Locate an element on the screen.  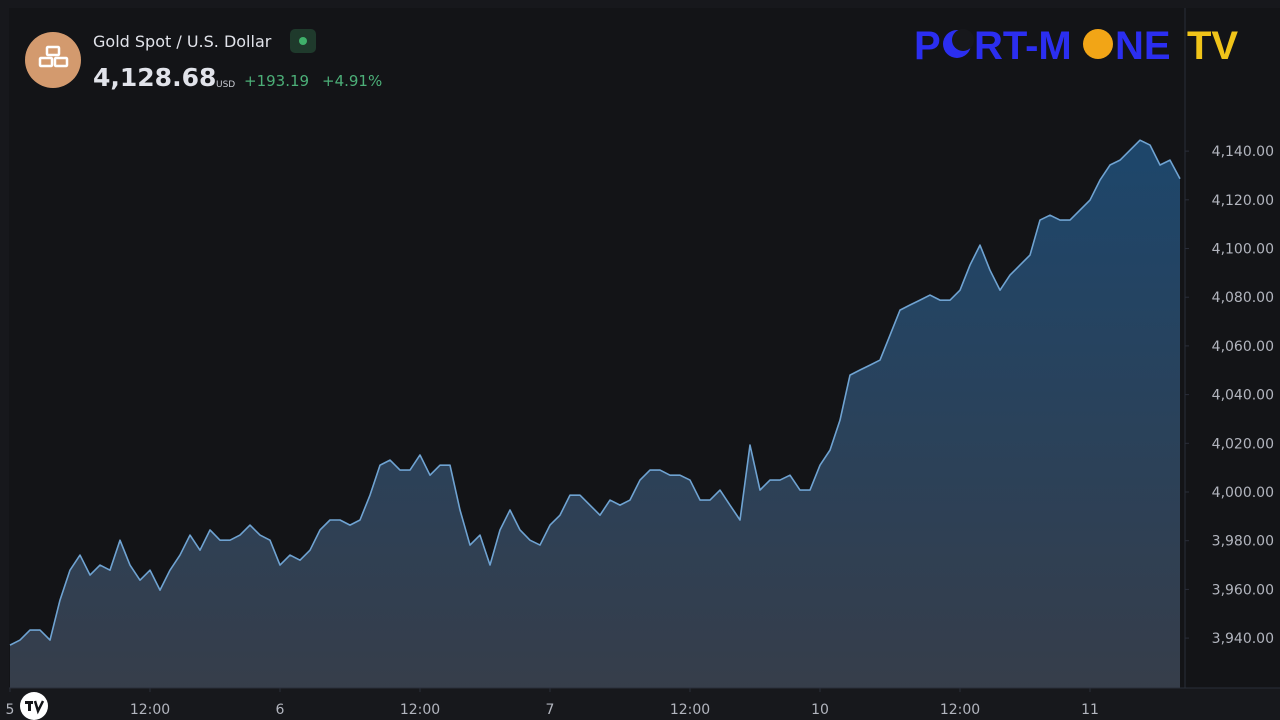
y-tick-label: 4,060.00 is located at coordinates (1243, 347).